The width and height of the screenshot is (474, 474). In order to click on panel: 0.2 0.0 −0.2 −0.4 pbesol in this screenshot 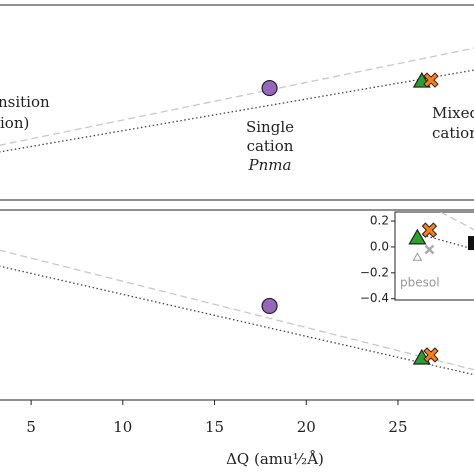, I will do `click(417, 258)`.